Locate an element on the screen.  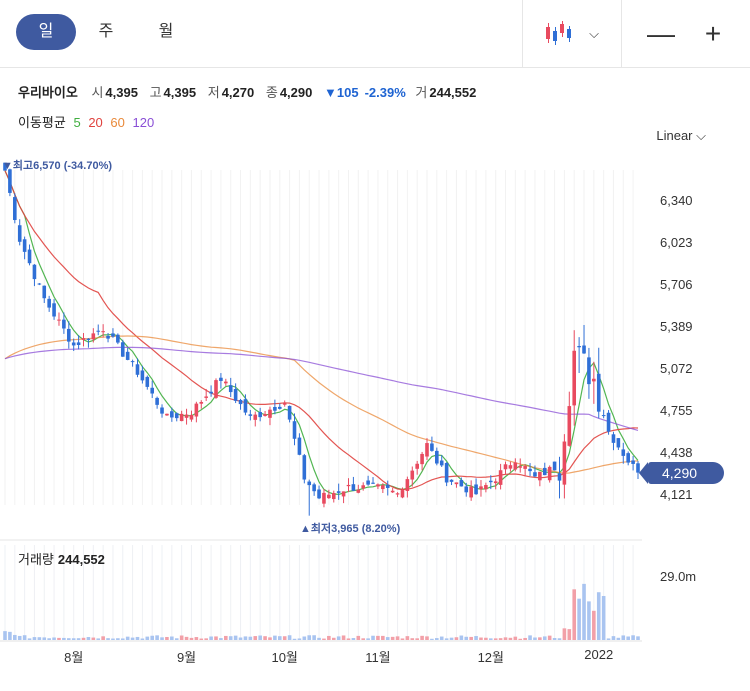
zoom-in-button: + is located at coordinates (713, 33).